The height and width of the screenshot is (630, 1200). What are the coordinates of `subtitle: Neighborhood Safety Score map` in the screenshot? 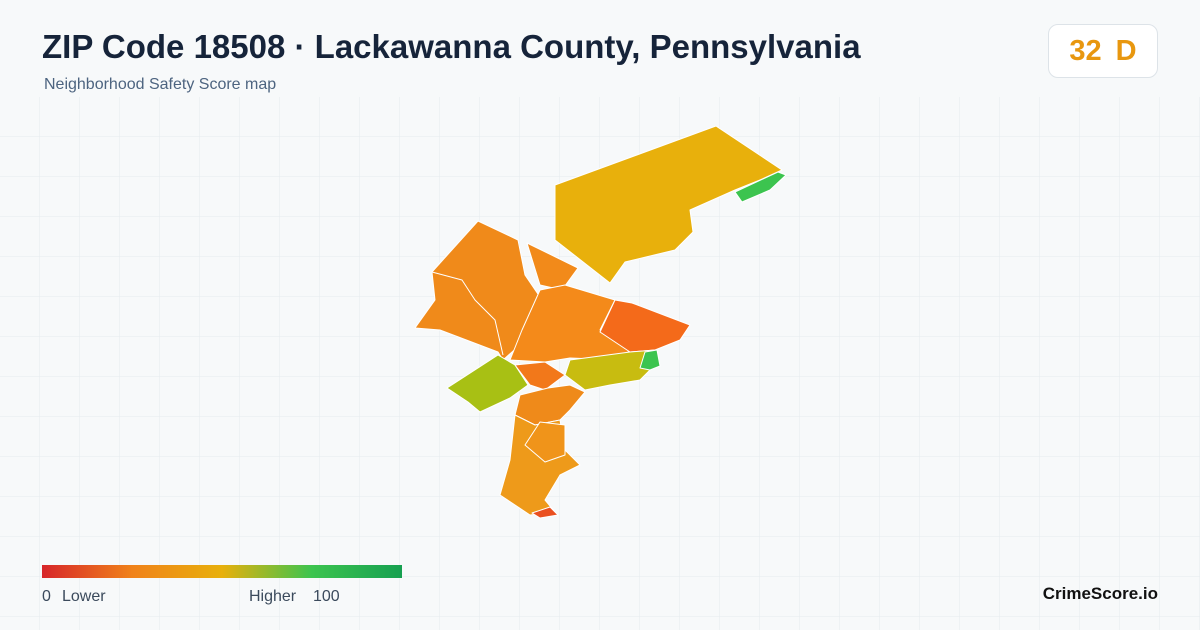 It's located at (160, 84).